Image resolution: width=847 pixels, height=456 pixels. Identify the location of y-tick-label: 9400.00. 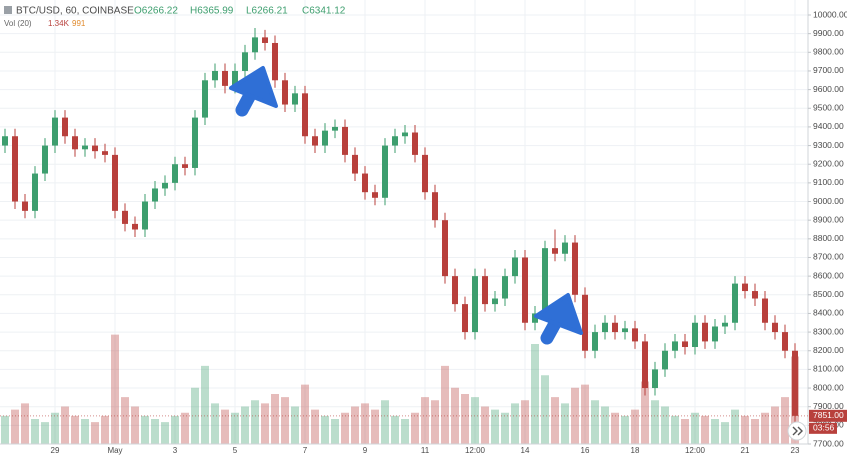
(828, 126).